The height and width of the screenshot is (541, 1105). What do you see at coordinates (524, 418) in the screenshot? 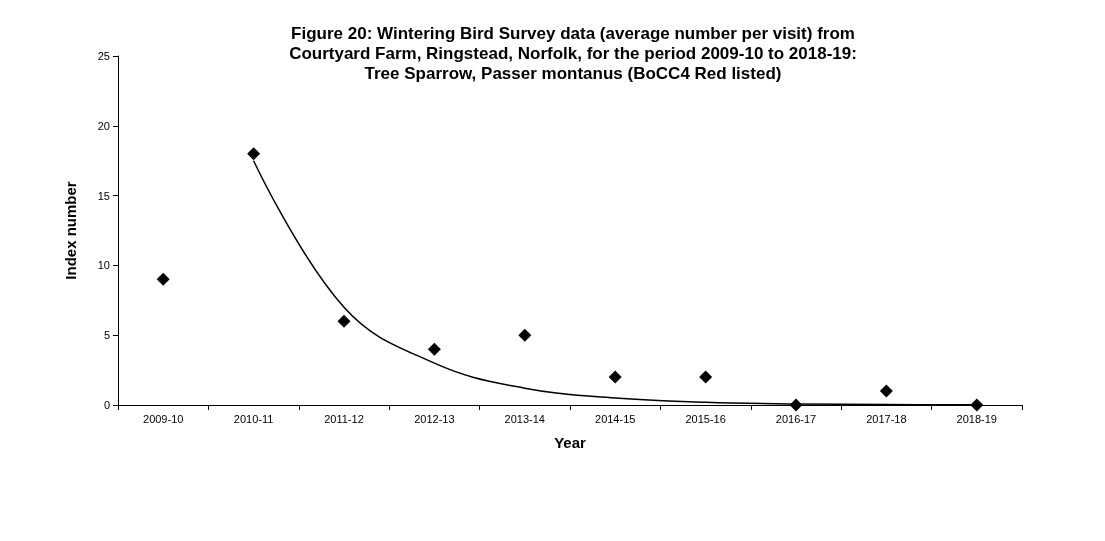
I see `x-tick-label: 2013-14` at bounding box center [524, 418].